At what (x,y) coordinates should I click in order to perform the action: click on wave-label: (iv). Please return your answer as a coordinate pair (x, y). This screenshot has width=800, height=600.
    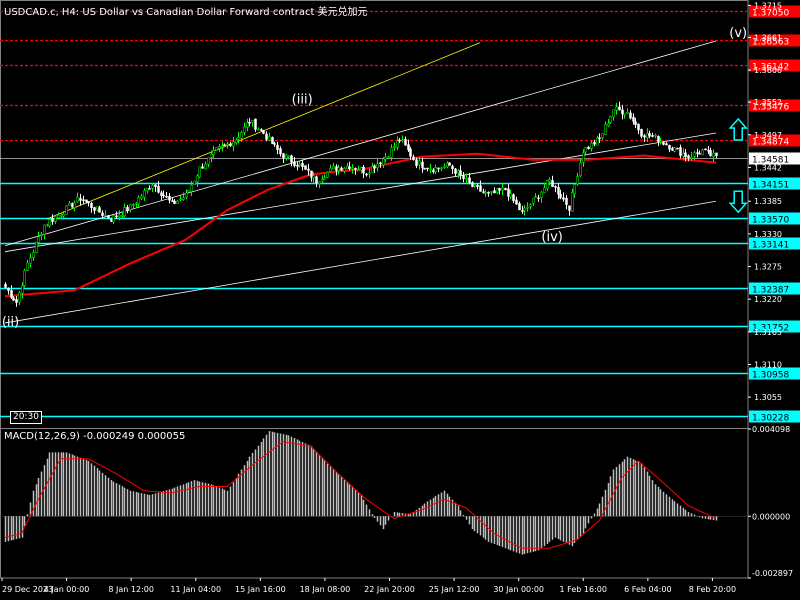
    Looking at the image, I should click on (551, 237).